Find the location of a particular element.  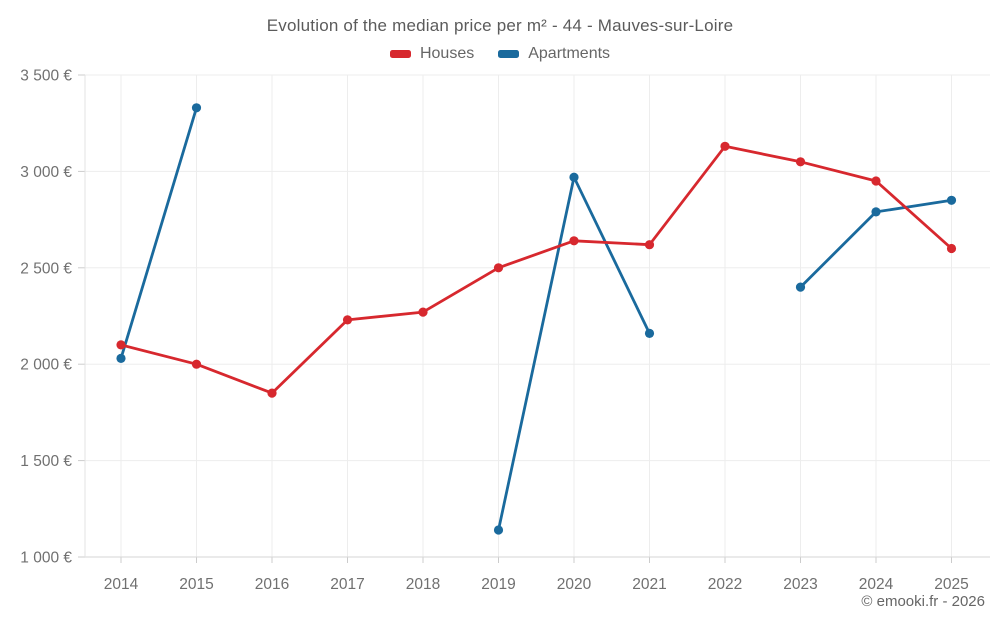

x-axis-label: 2018 is located at coordinates (423, 584).